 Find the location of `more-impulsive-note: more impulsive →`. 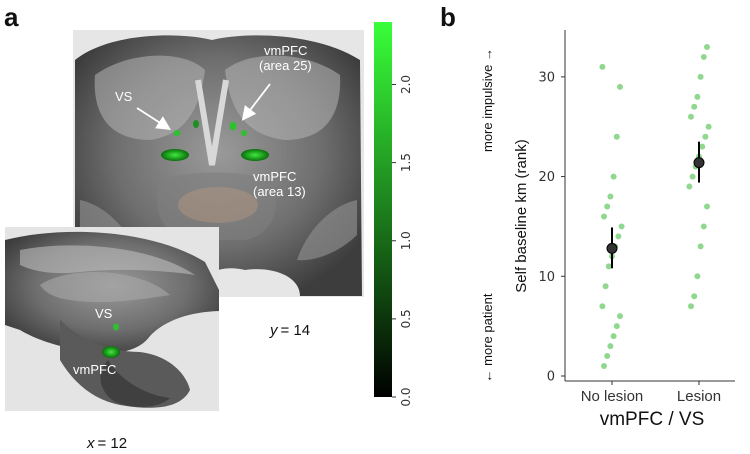

more-impulsive-note: more impulsive → is located at coordinates (487, 100).